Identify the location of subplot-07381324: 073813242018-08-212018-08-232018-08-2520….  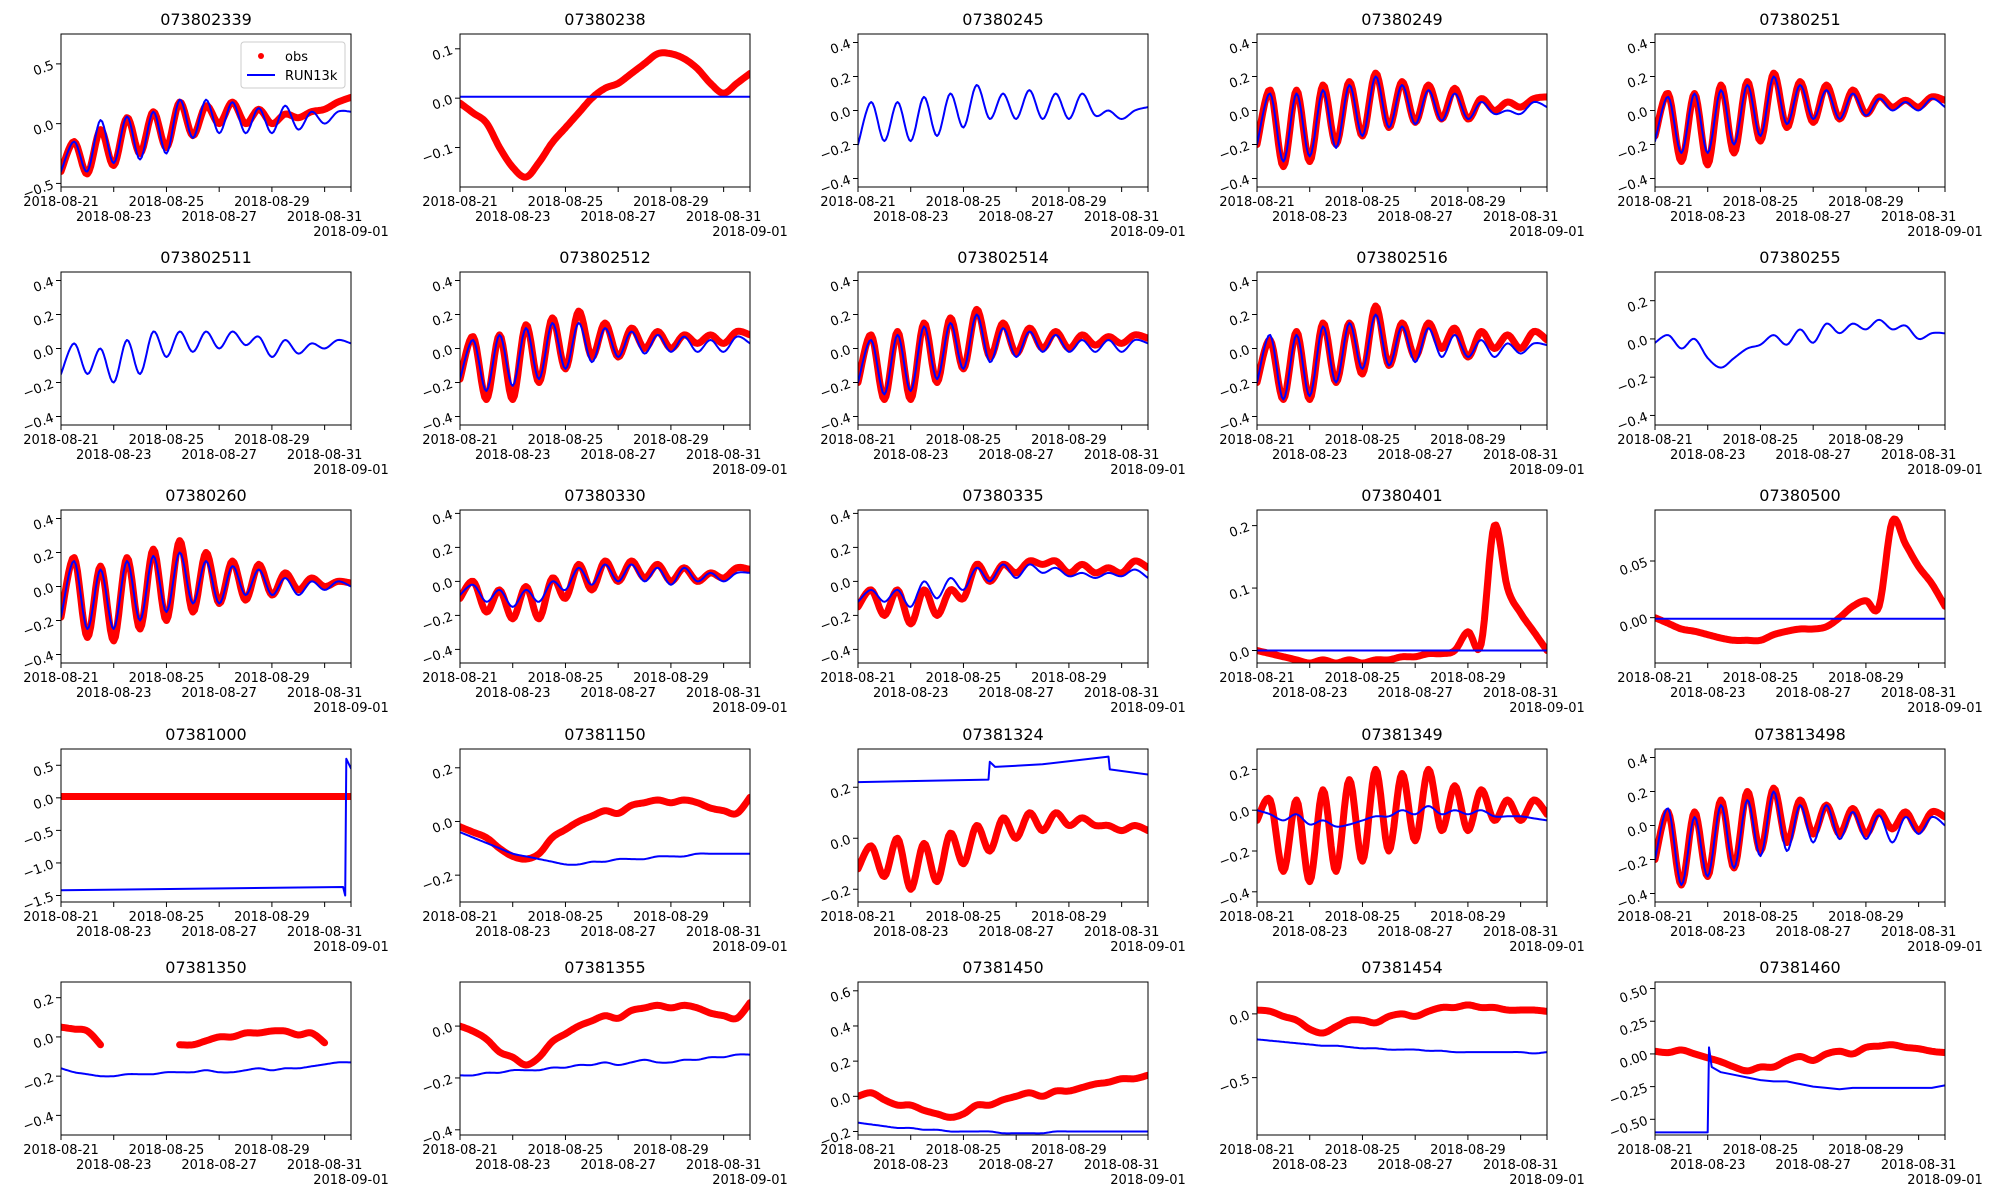
(1002, 840).